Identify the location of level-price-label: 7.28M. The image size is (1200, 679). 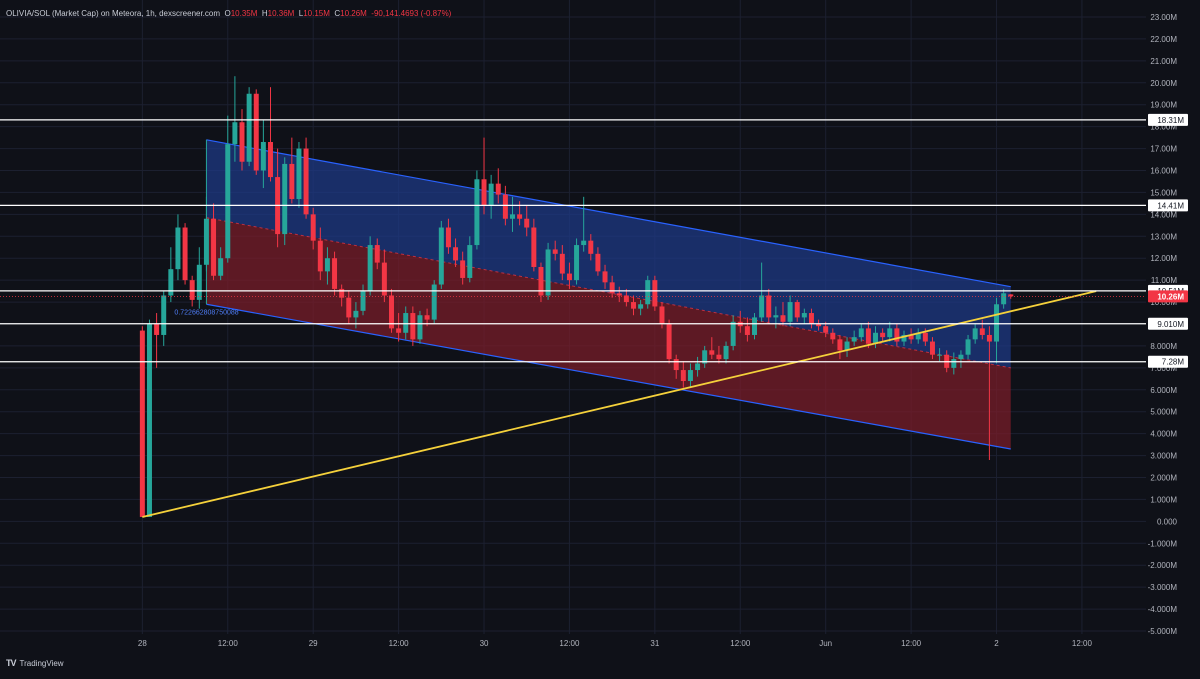
(1173, 362).